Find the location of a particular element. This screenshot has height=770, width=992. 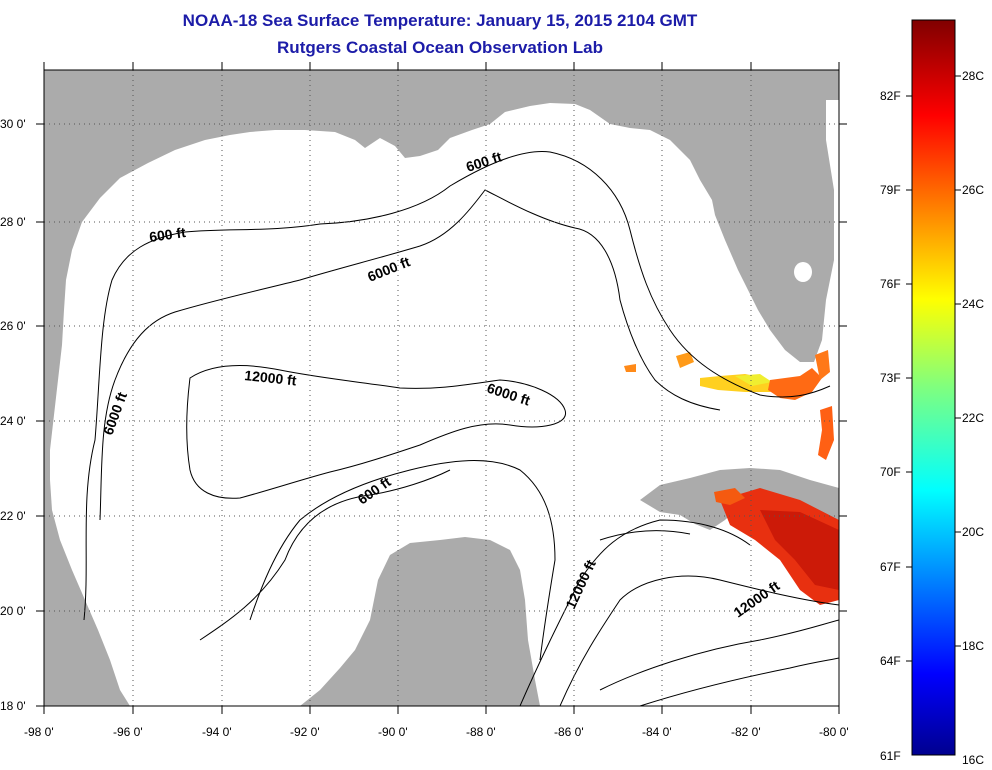

x-tick-label: -90 0' is located at coordinates (393, 732).